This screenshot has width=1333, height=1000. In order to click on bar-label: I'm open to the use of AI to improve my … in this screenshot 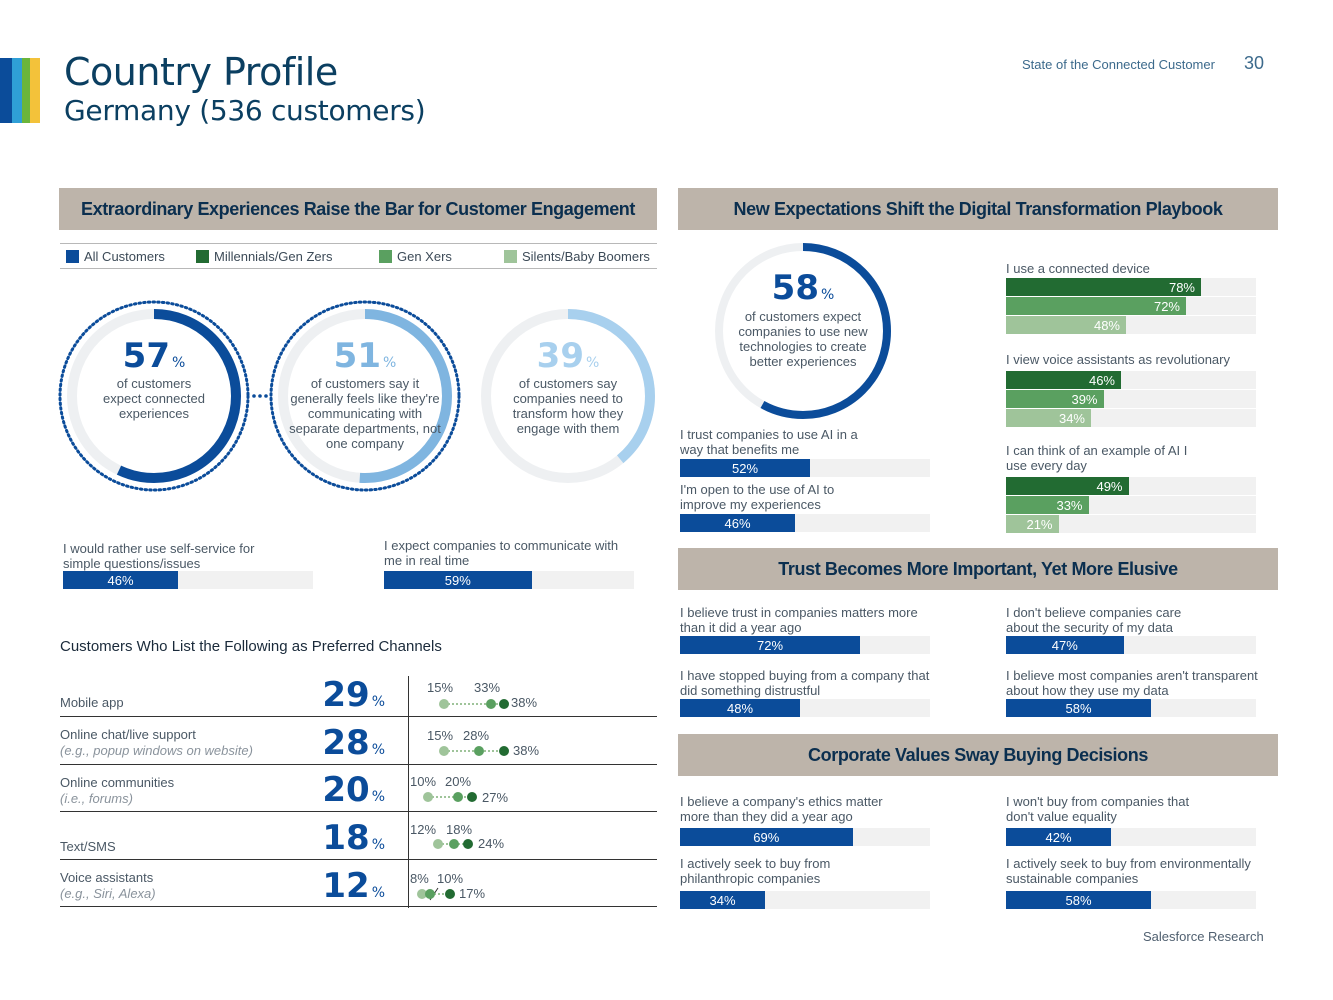, I will do `click(757, 497)`.